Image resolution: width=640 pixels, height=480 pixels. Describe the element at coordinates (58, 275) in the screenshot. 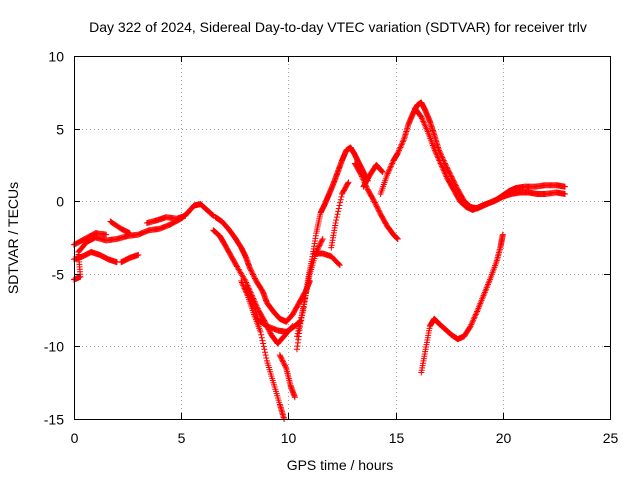

I see `y-tick-label: -5` at that location.